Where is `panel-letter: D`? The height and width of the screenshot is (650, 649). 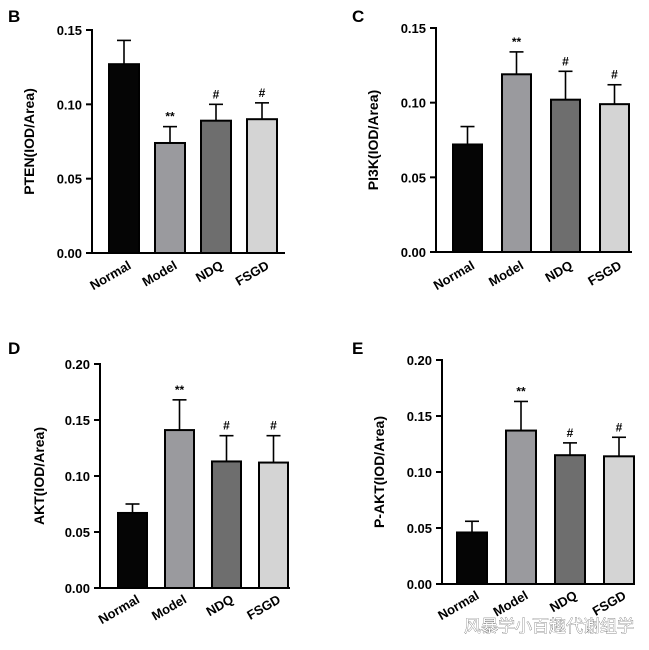
panel-letter: D is located at coordinates (14, 348).